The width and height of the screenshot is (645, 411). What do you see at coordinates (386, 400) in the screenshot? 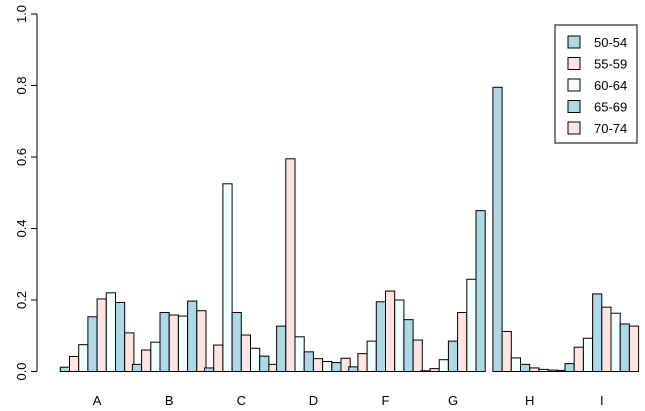
I see `x-tick-label: F` at bounding box center [386, 400].